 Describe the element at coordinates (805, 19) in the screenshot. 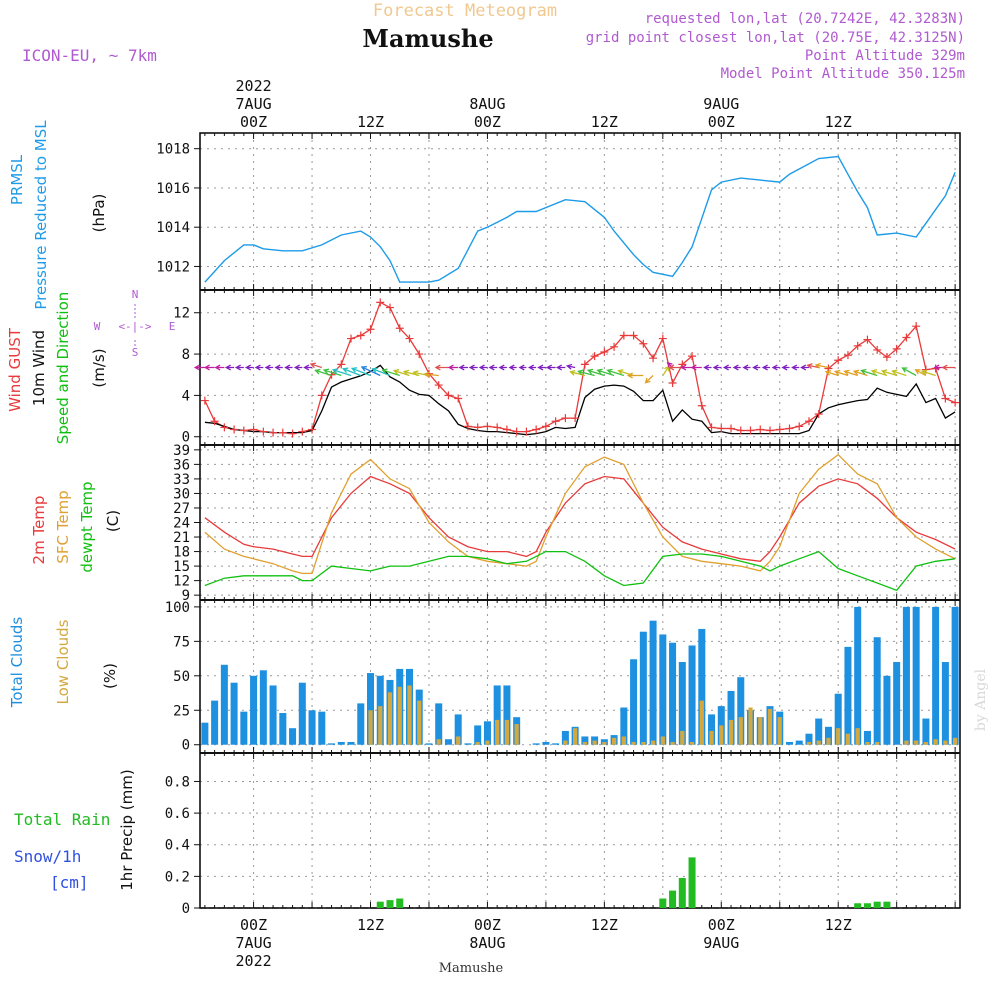

I see `requested-coords: requested lon,lat (20.7242E, 42.3283N)` at that location.